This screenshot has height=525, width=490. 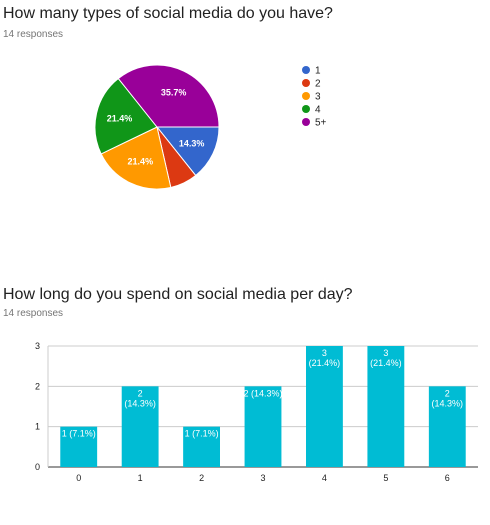 I want to click on legend-entry: 2, so click(x=318, y=84).